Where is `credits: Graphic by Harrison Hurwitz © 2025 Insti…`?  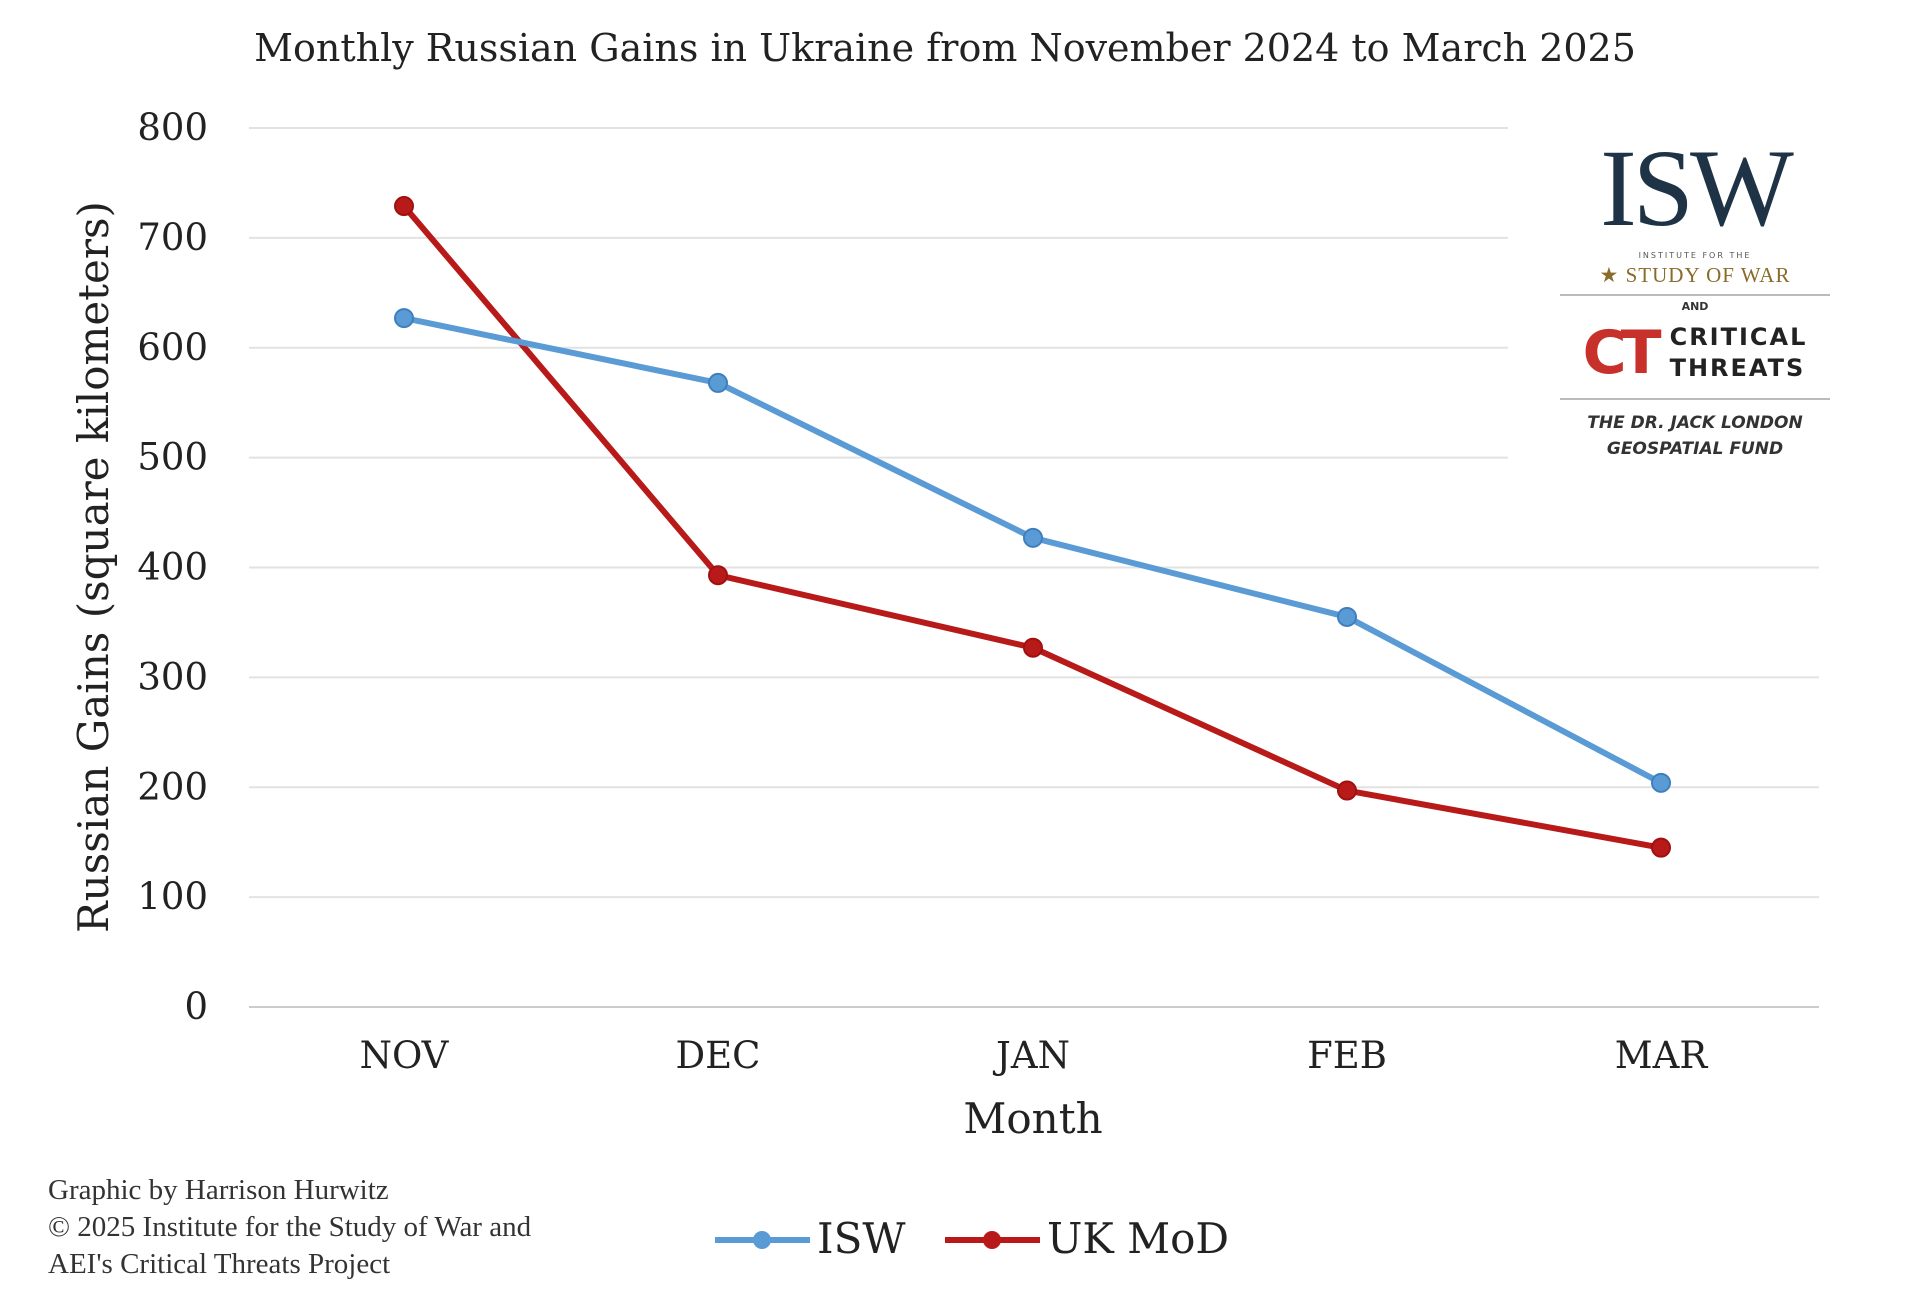
credits: Graphic by Harrison Hurwitz © 2025 Insti… is located at coordinates (358, 1227).